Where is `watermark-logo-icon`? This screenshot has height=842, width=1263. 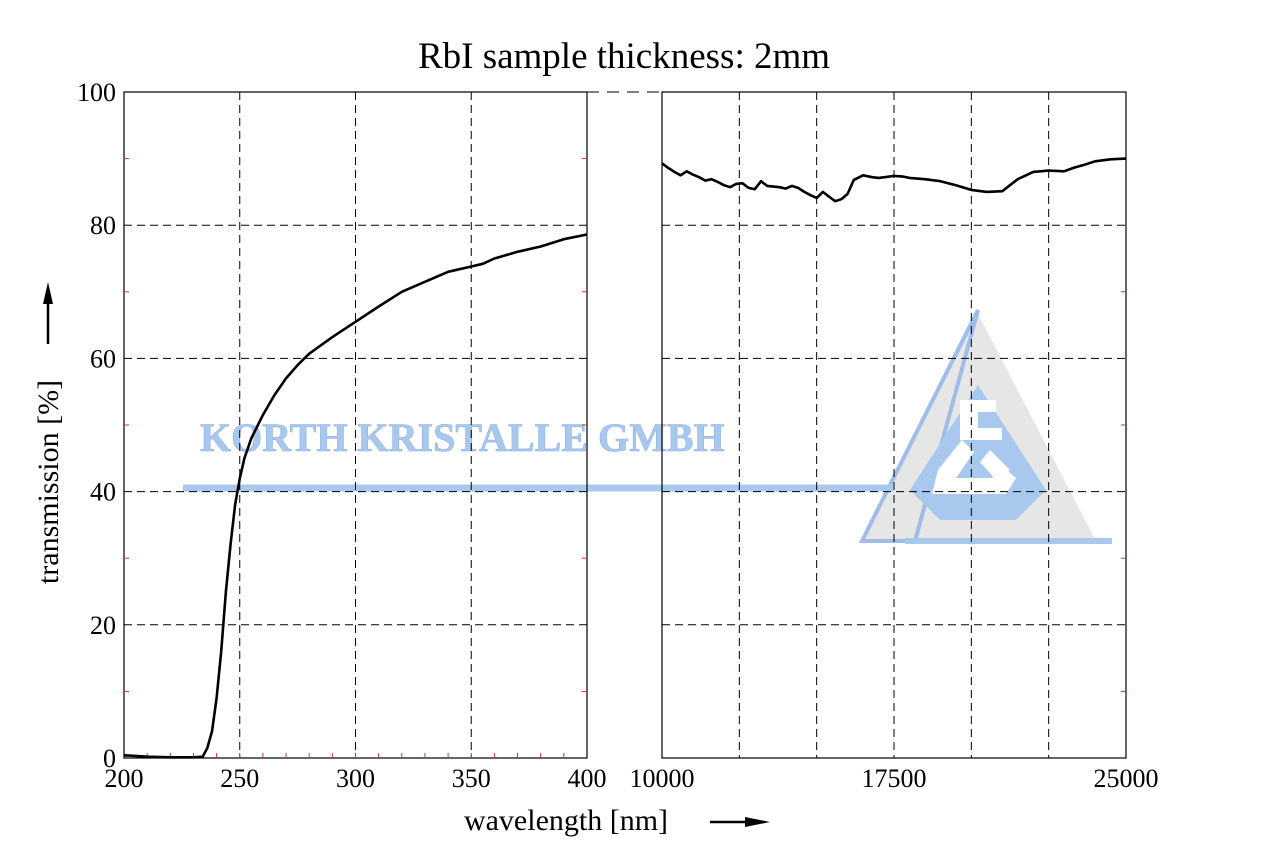 watermark-logo-icon is located at coordinates (978, 452).